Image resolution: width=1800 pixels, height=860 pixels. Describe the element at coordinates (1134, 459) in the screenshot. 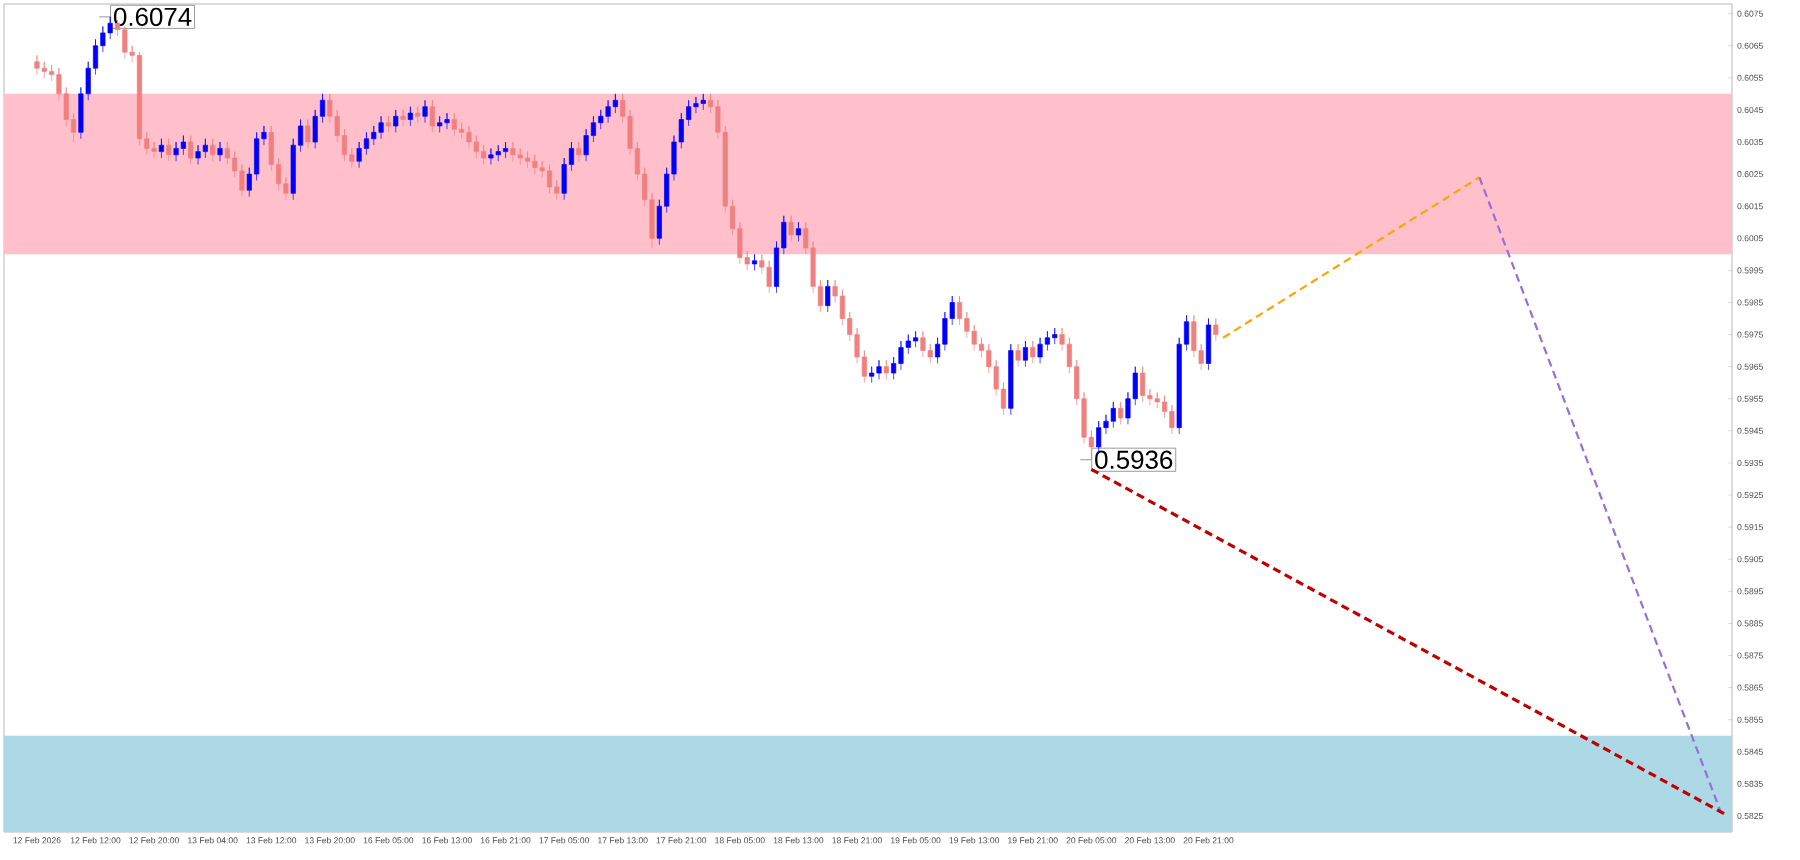

I see `annotation: 0.5936` at that location.